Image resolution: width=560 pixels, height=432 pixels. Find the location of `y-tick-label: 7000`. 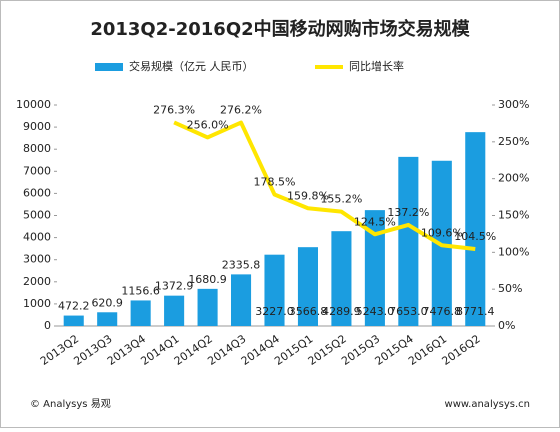

y-tick-label: 7000 is located at coordinates (37, 170).